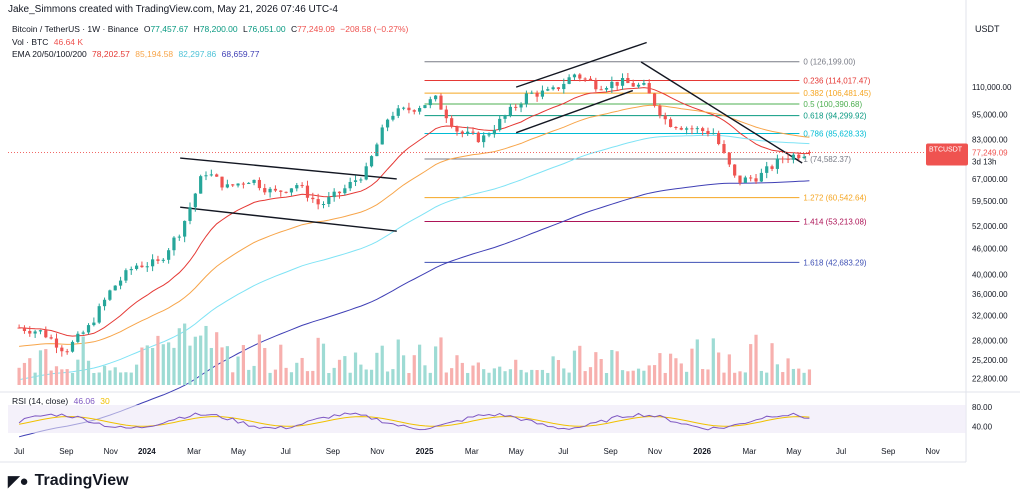 The image size is (1024, 502). What do you see at coordinates (68, 481) in the screenshot?
I see `tradingview-logo: ◤● TradingView` at bounding box center [68, 481].